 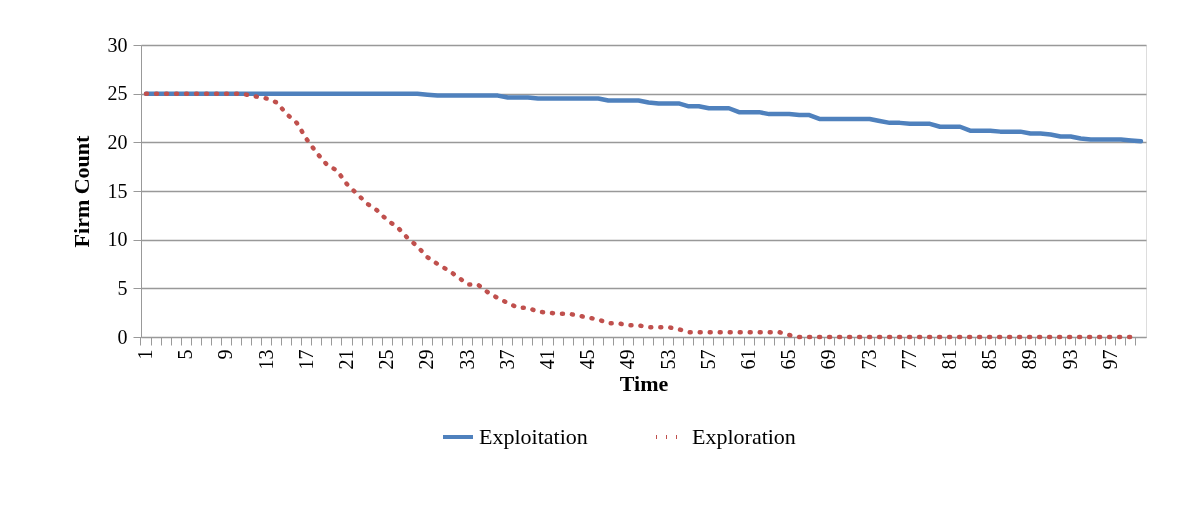 I want to click on x-tick-label: 89, so click(x=1029, y=359).